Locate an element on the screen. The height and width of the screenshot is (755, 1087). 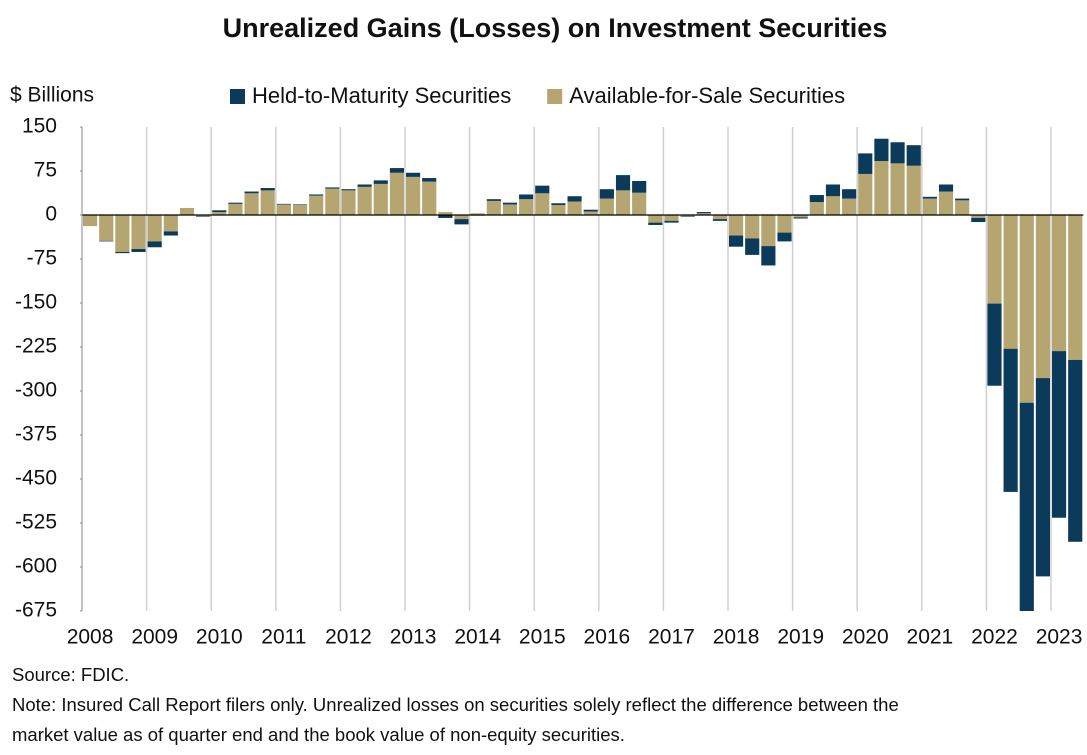
x-tick-label: 2022 is located at coordinates (994, 637).